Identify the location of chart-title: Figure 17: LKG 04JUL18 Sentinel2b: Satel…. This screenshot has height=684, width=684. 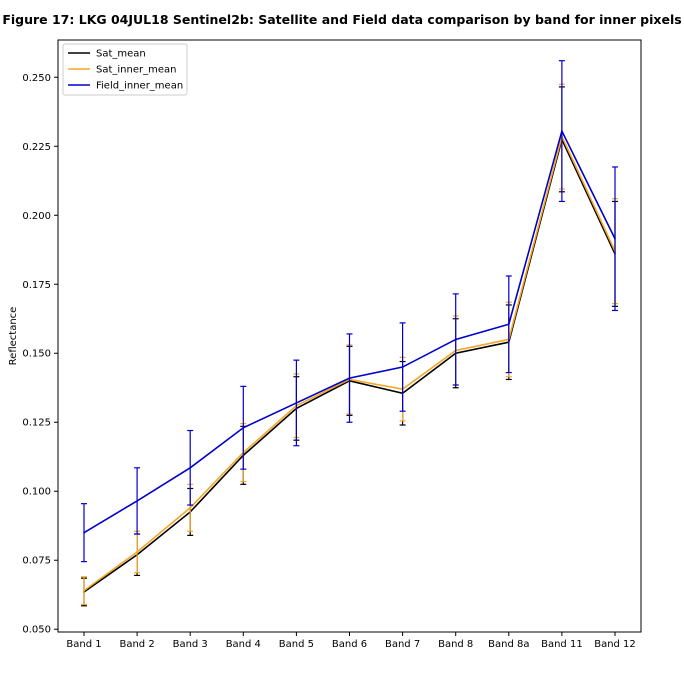
(341, 19).